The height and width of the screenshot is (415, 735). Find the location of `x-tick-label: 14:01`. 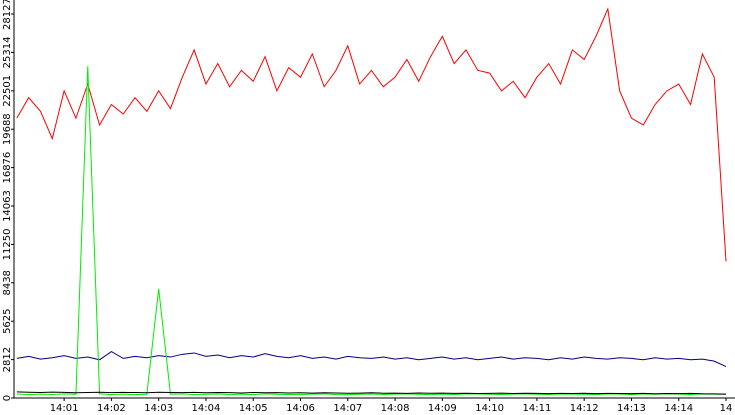

x-tick-label: 14:01 is located at coordinates (64, 408).